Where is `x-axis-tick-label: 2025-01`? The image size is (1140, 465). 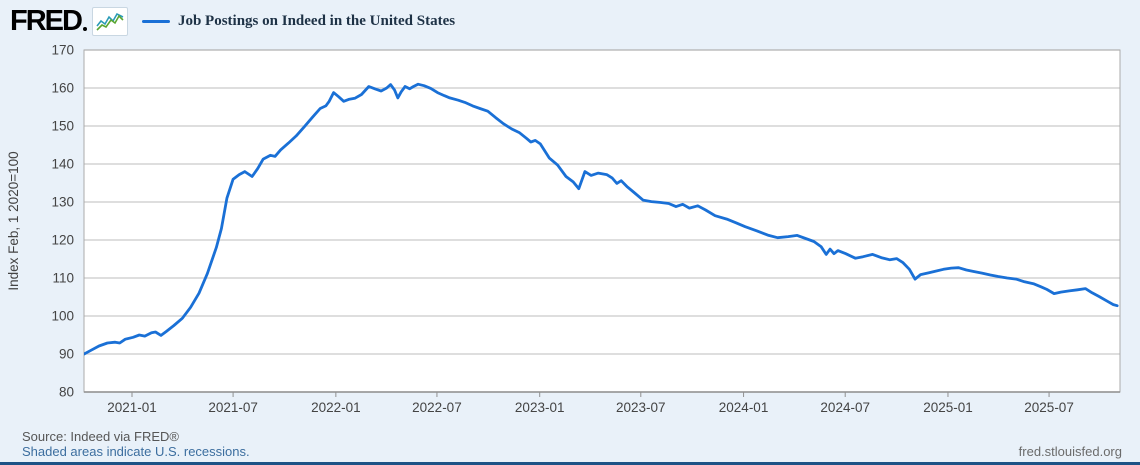
x-axis-tick-label: 2025-01 is located at coordinates (948, 407).